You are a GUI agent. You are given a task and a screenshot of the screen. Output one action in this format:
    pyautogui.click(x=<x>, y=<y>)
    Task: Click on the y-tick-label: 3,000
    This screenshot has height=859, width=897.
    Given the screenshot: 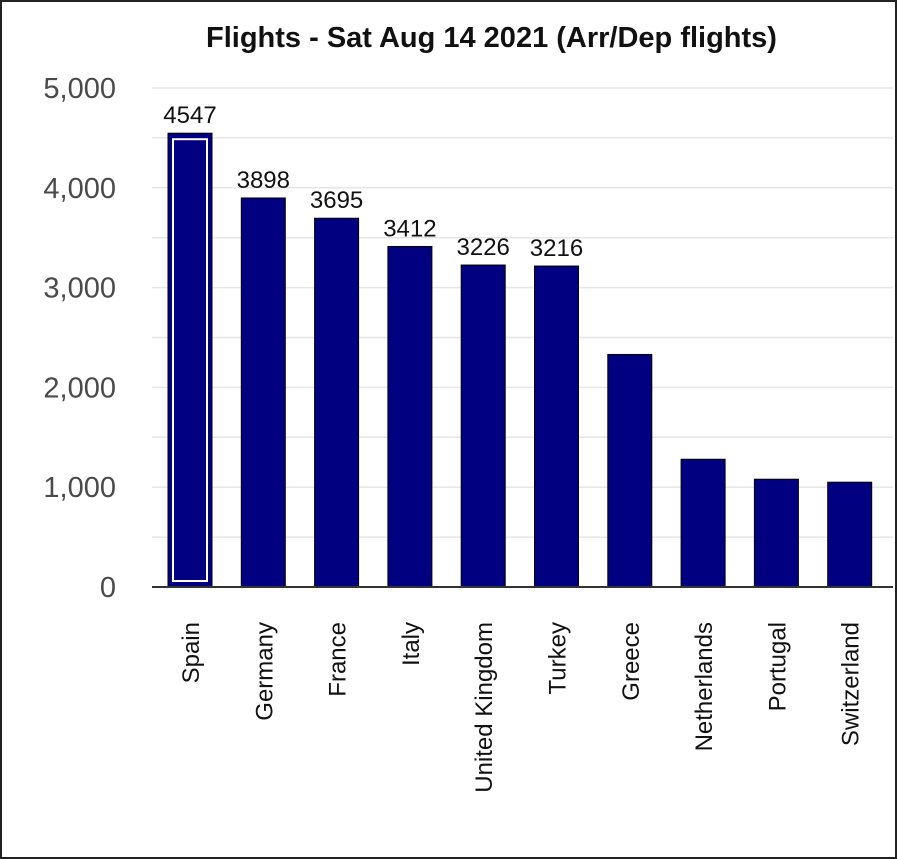 What is the action you would take?
    pyautogui.click(x=79, y=289)
    